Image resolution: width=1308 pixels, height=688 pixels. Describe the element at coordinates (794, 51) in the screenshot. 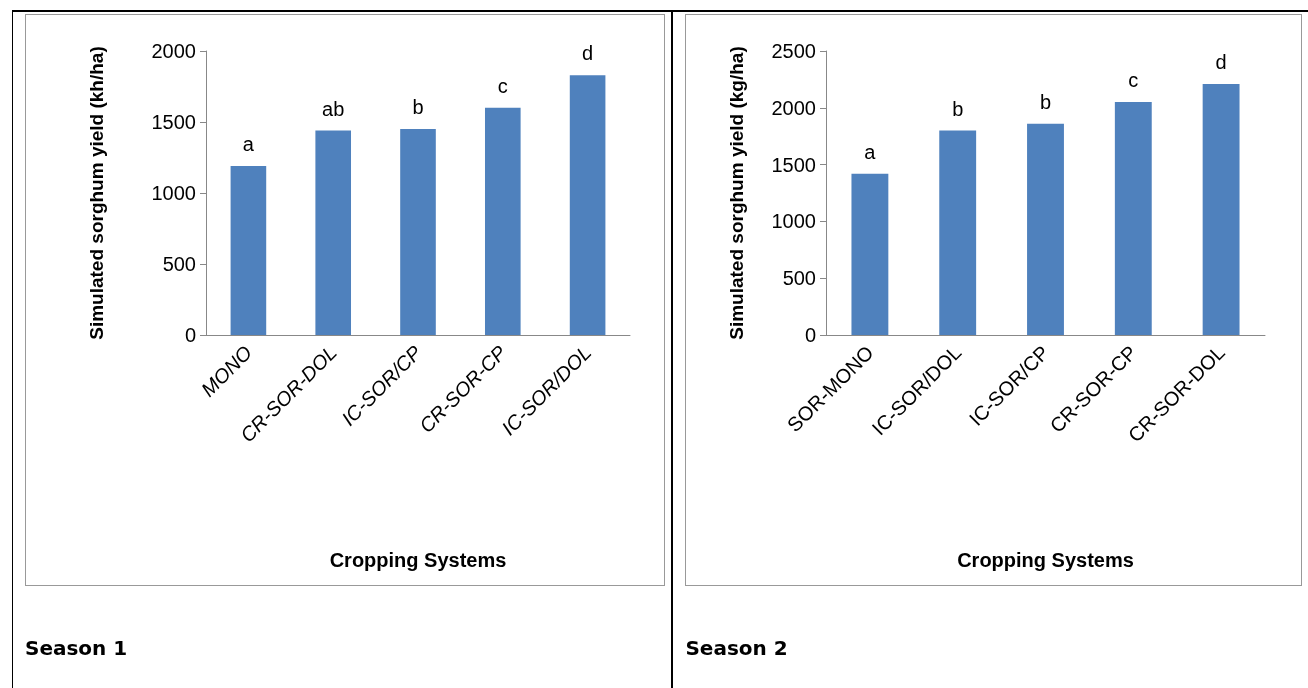

I see `y-tick-label: 2500` at that location.